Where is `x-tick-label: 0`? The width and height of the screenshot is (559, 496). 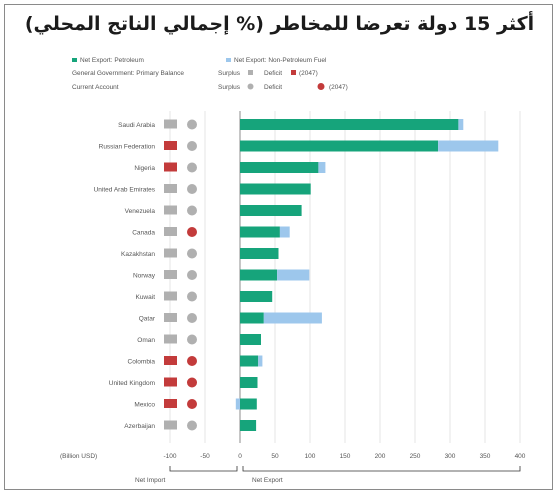 x-tick-label: 0 is located at coordinates (240, 456).